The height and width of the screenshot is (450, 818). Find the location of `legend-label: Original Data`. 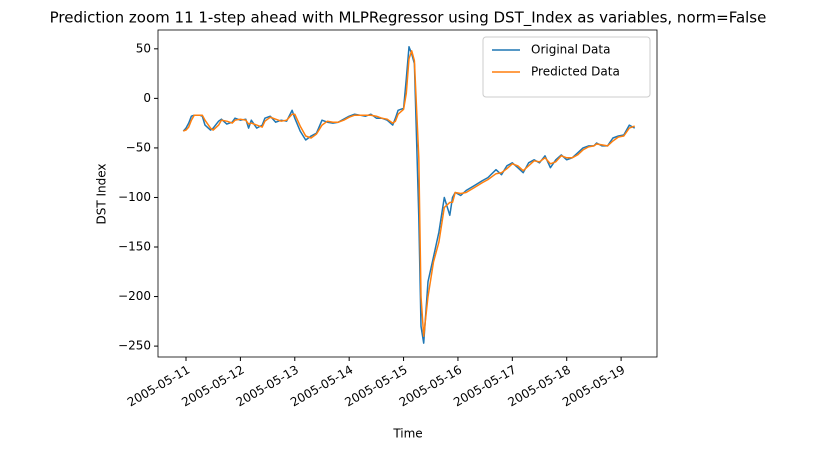

legend-label: Original Data is located at coordinates (570, 50).